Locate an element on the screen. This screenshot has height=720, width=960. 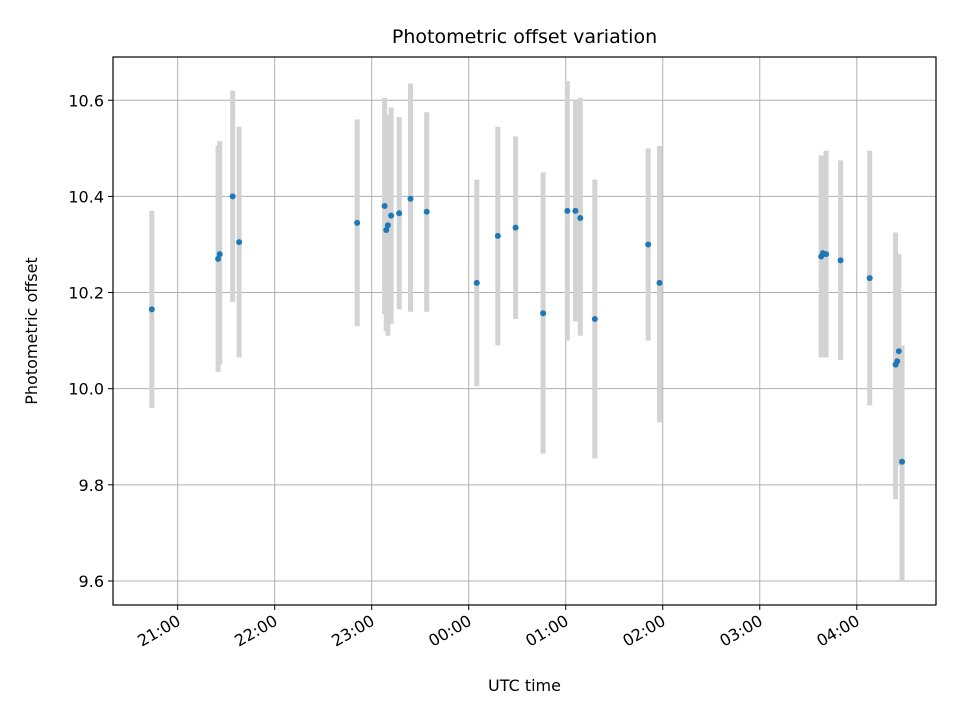
x-tick-label: 02:00 is located at coordinates (643, 631).